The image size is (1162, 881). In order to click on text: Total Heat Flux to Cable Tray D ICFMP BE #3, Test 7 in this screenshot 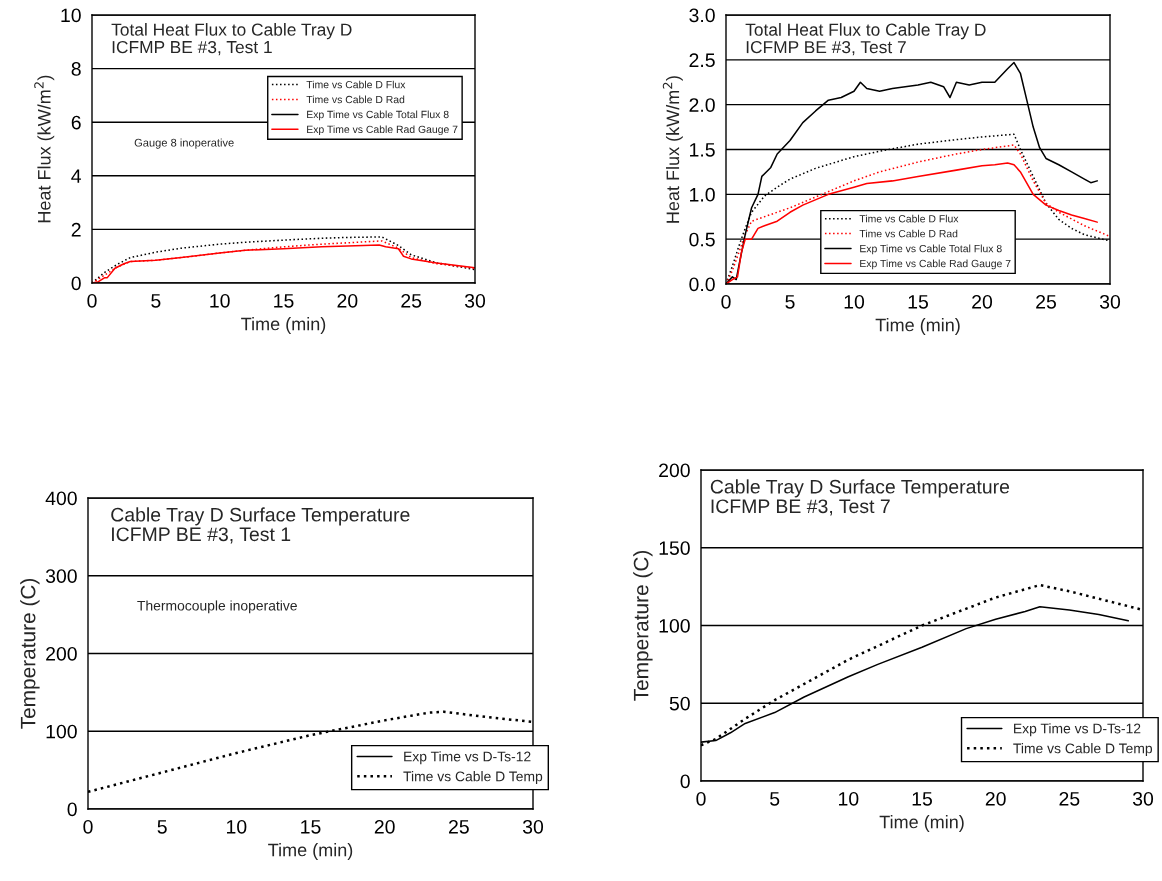, I will do `click(865, 39)`.